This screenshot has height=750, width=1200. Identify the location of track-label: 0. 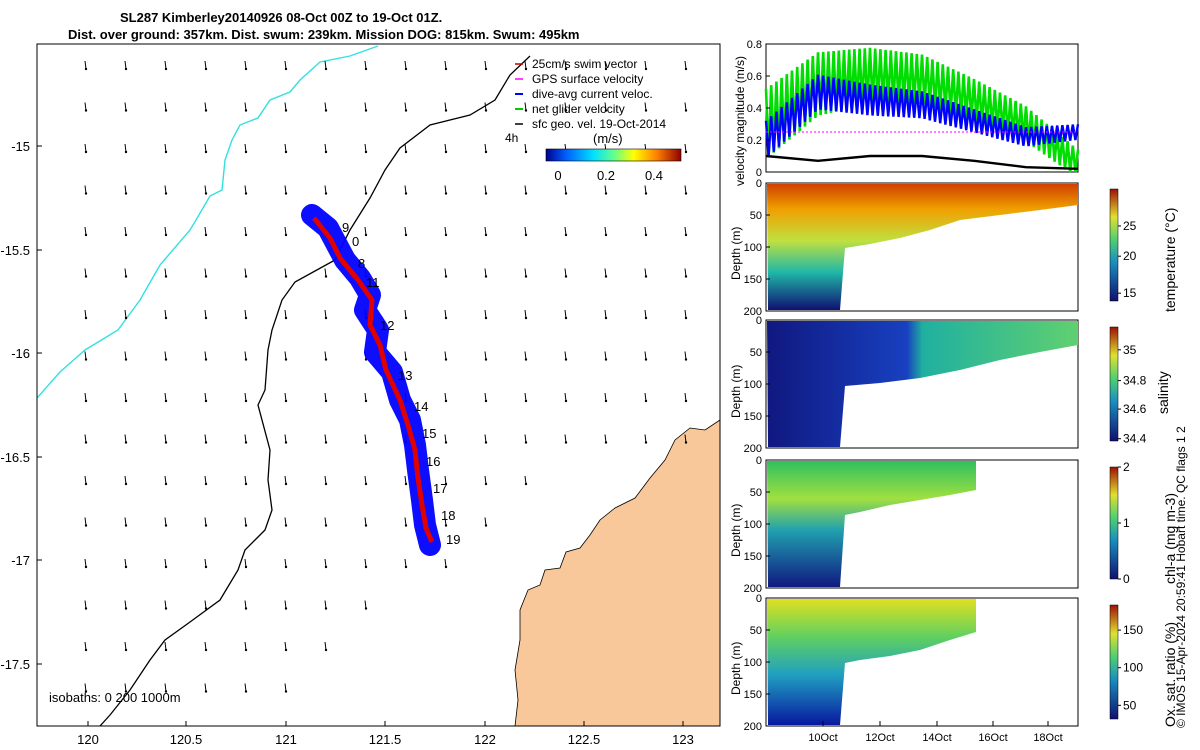
(355, 241).